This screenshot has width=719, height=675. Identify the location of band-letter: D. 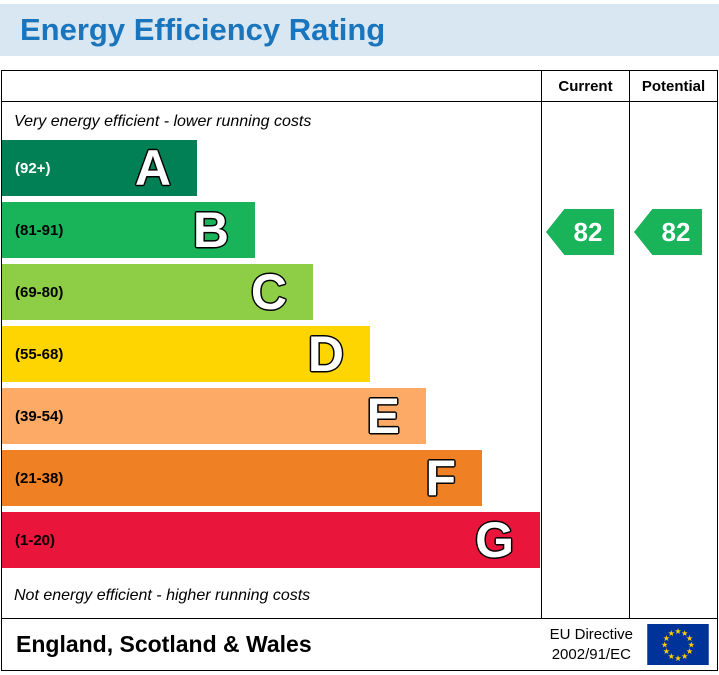
(325, 354).